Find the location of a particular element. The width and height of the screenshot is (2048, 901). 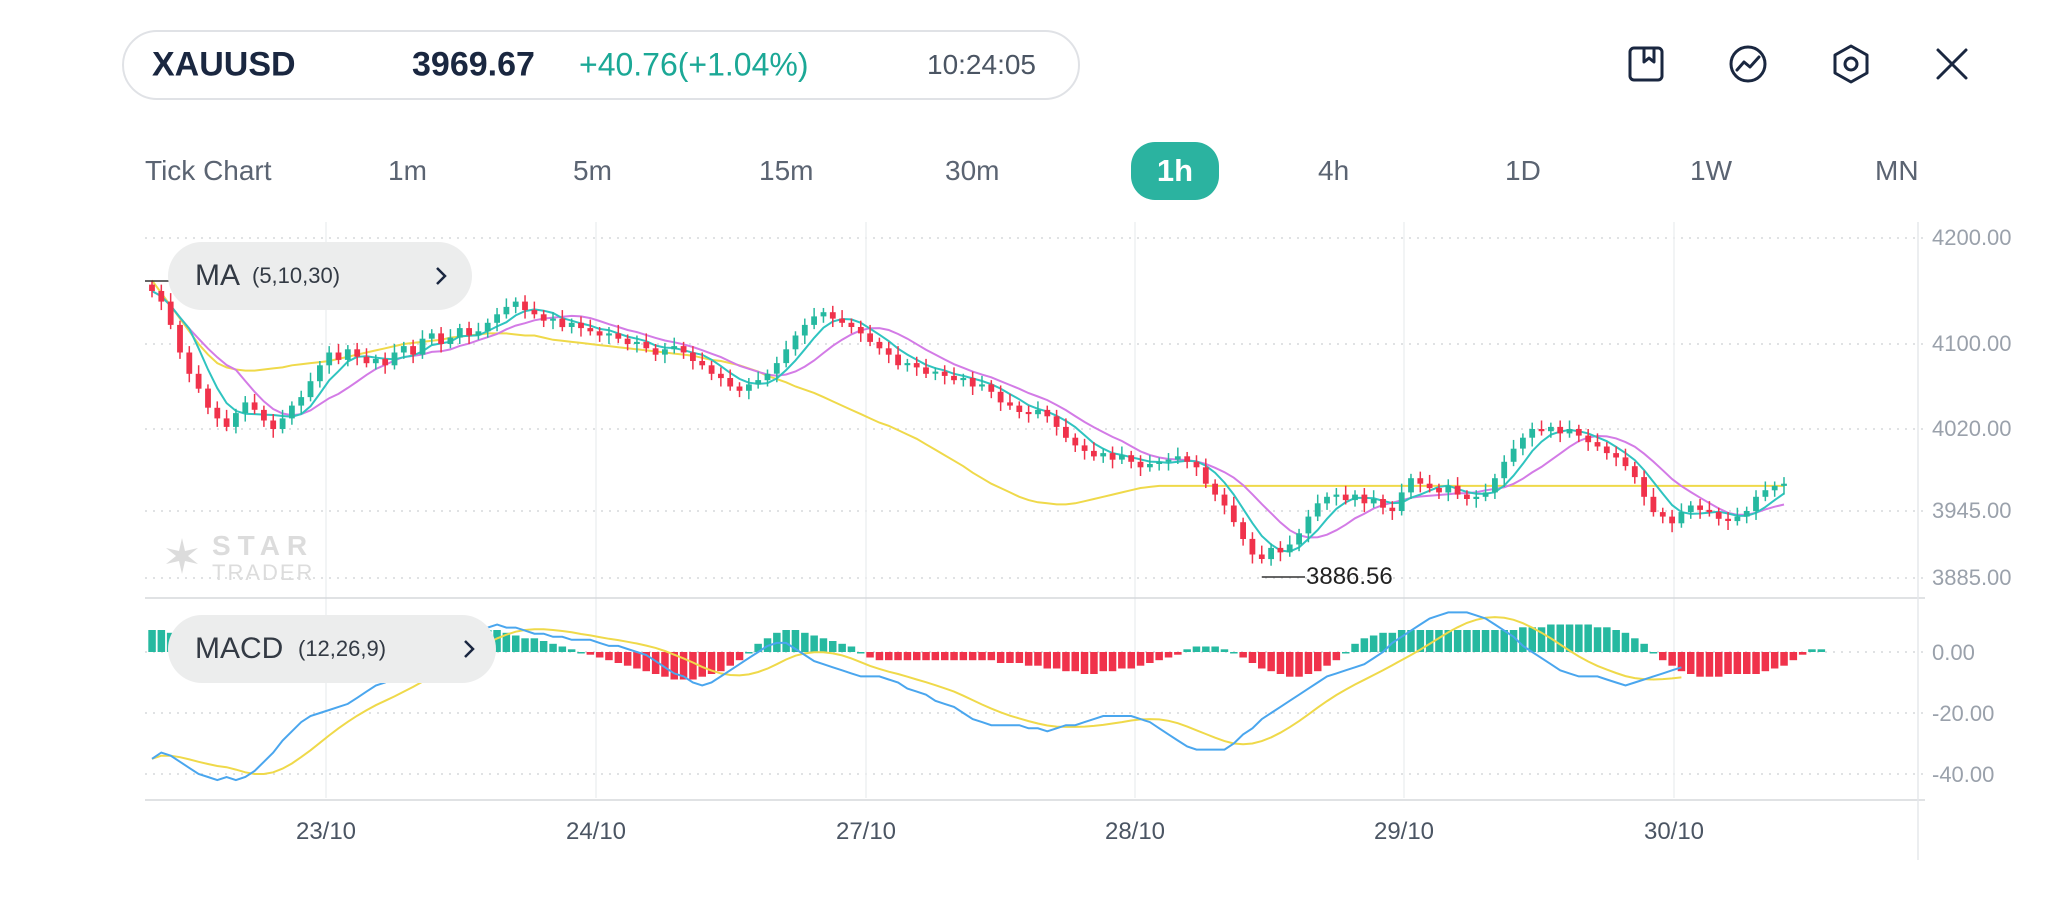

price-value: 3969.67 is located at coordinates (473, 64).